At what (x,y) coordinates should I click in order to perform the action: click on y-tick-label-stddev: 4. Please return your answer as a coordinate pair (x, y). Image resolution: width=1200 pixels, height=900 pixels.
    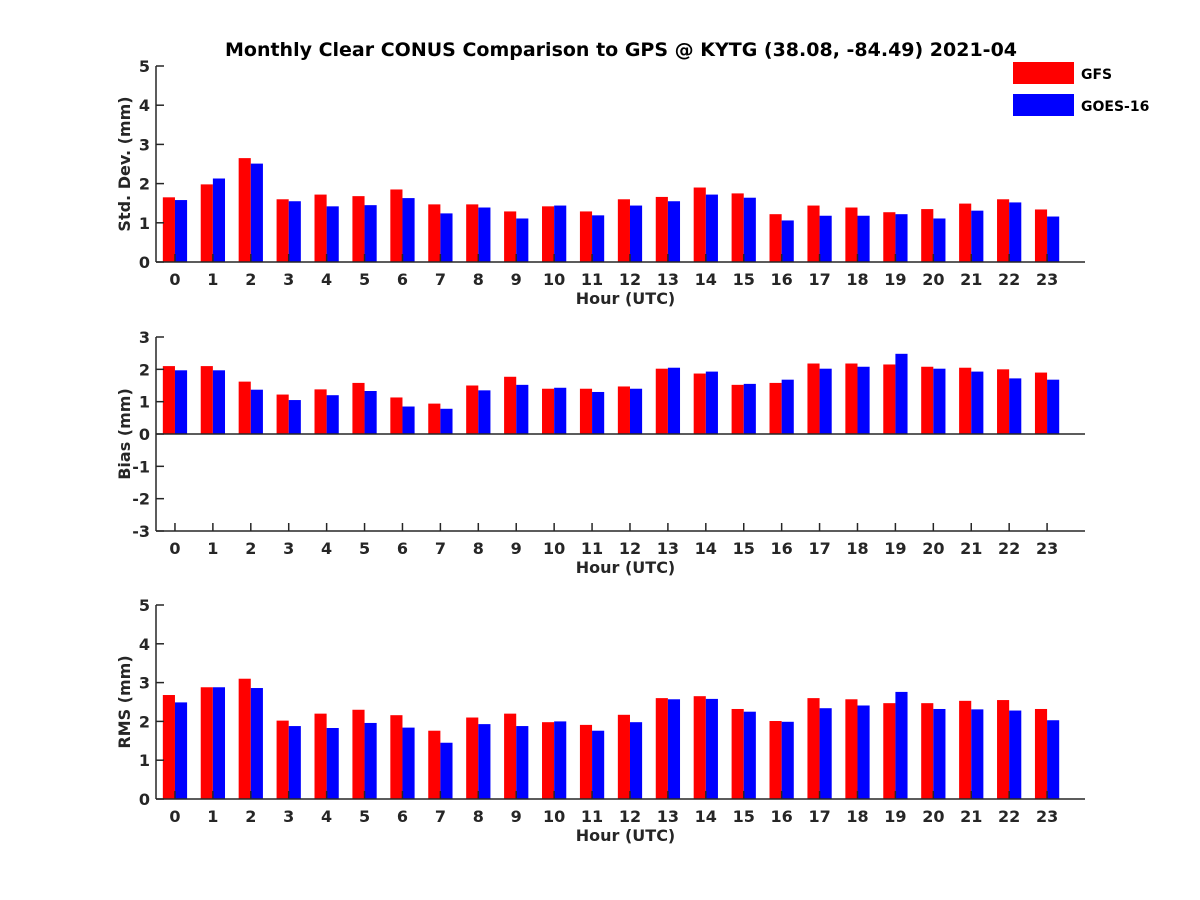
    Looking at the image, I should click on (144, 105).